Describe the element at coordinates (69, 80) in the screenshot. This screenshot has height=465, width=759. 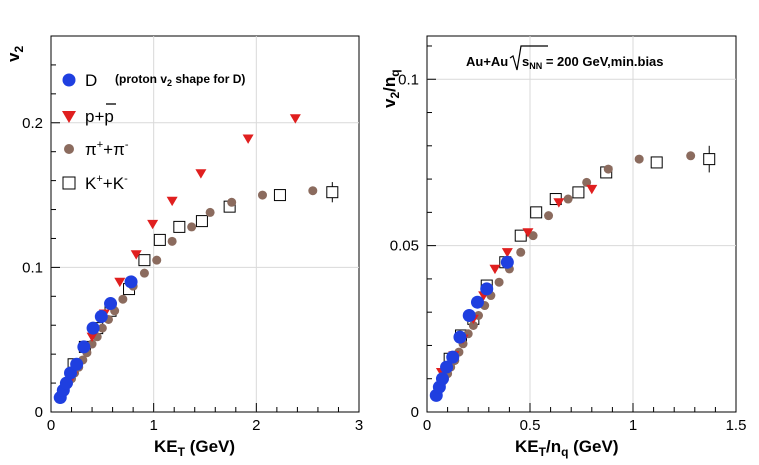
I see `legend-marker-D` at that location.